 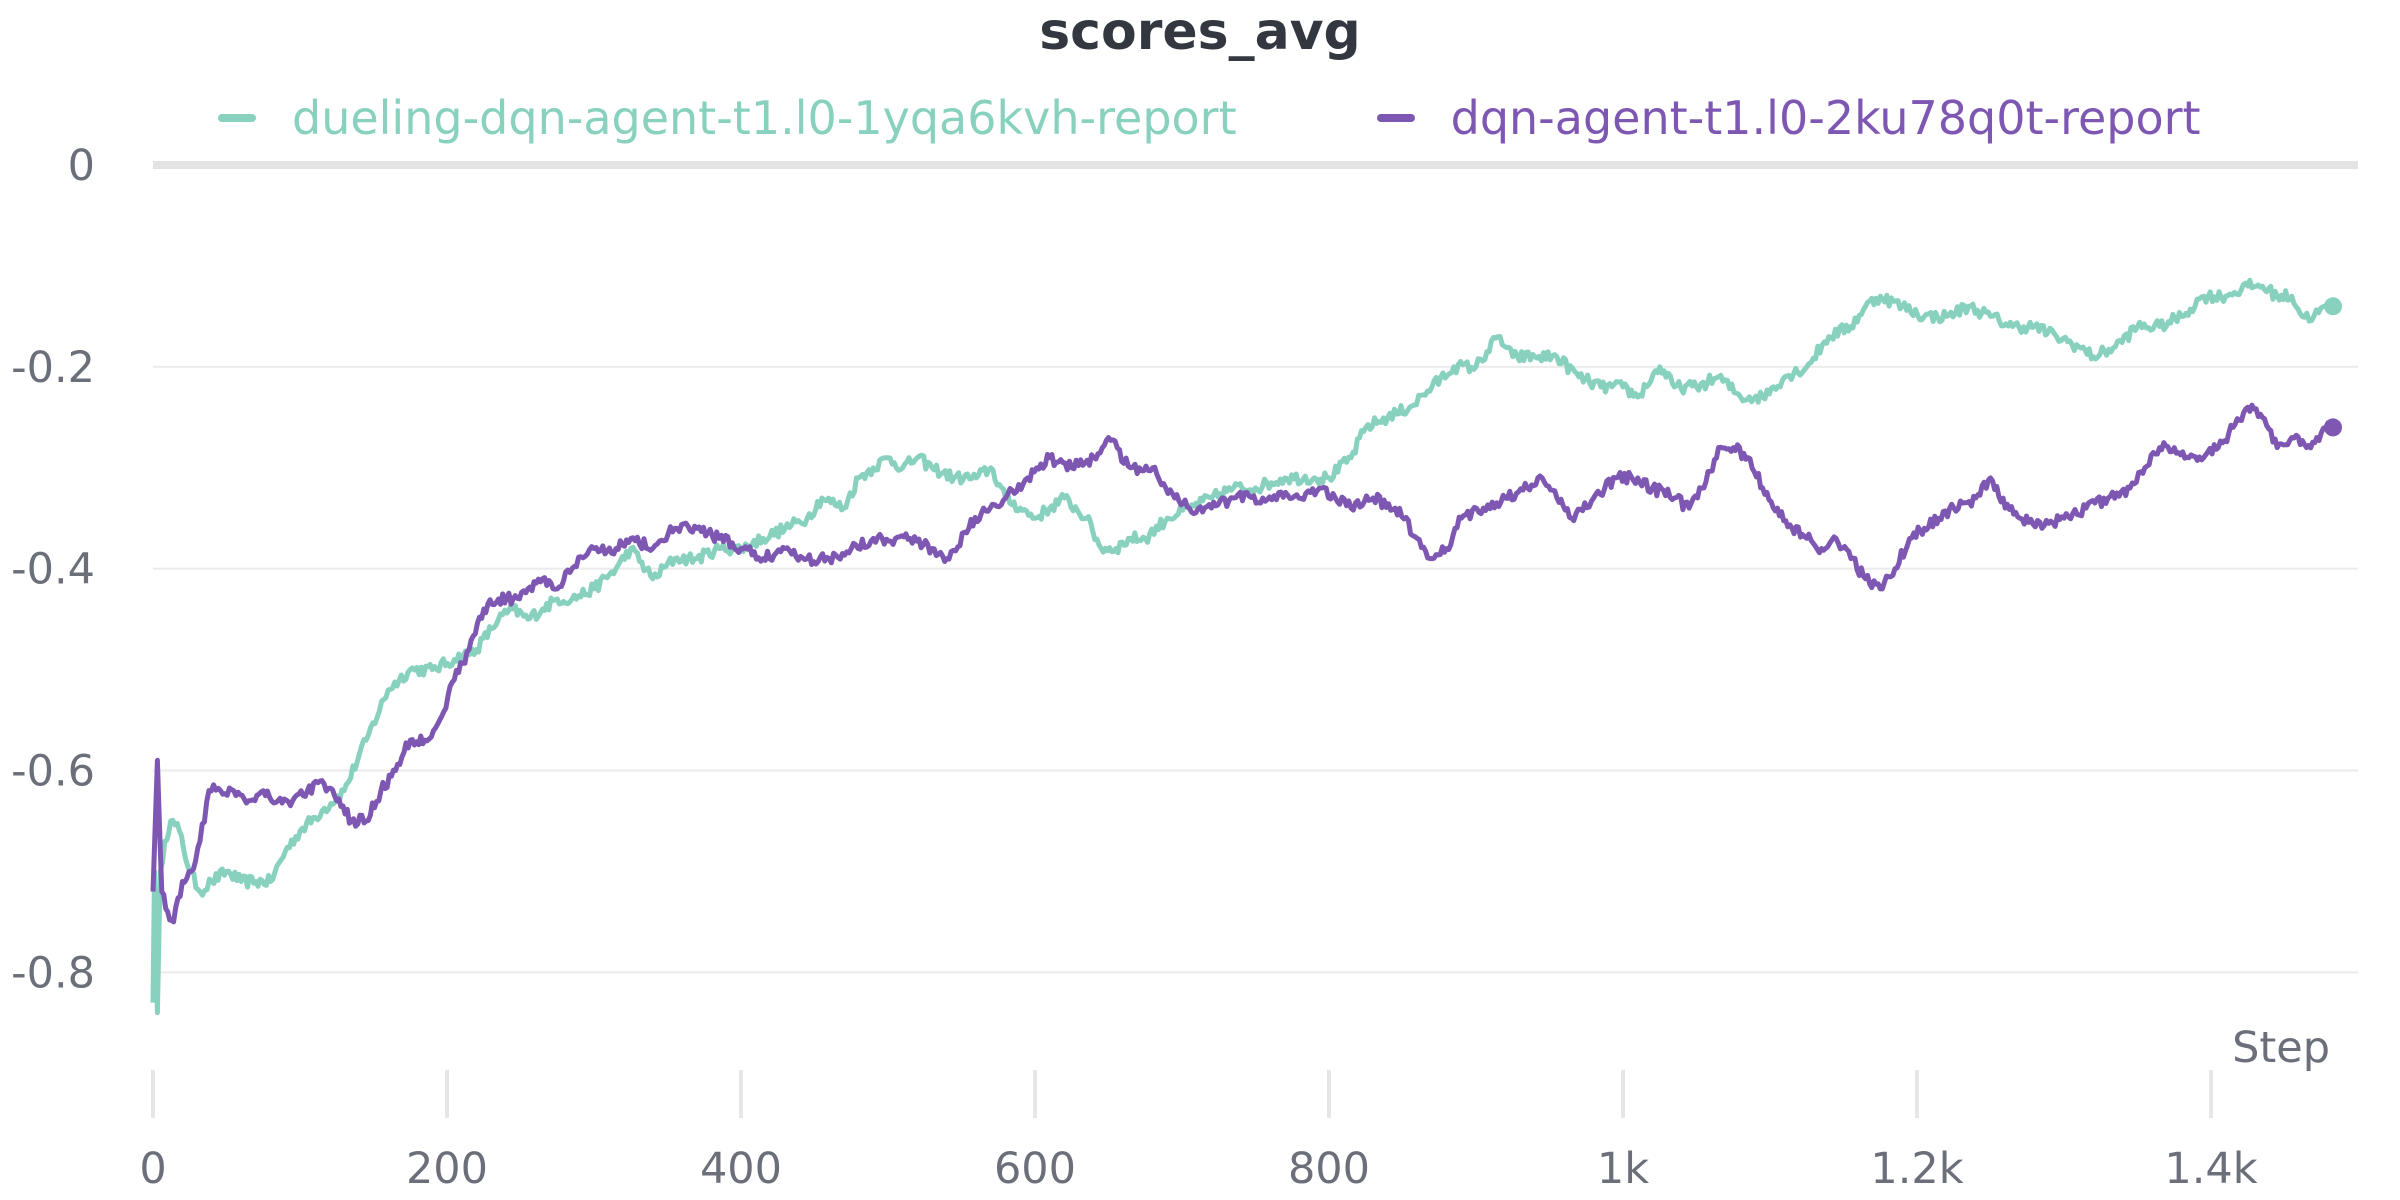 I want to click on legend-swatch-dueling-dqn, so click(x=237, y=118).